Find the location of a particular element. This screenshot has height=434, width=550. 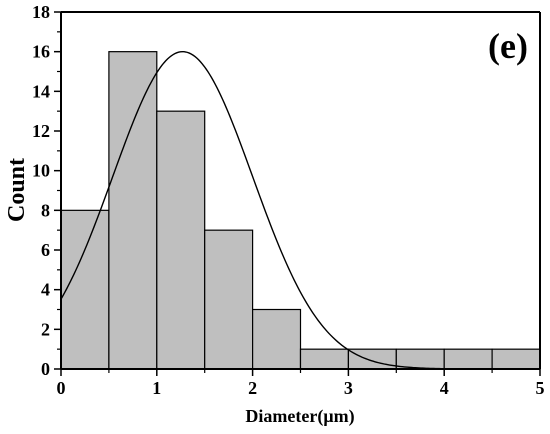

x-axis-title: Diameter(μm) is located at coordinates (299, 416).